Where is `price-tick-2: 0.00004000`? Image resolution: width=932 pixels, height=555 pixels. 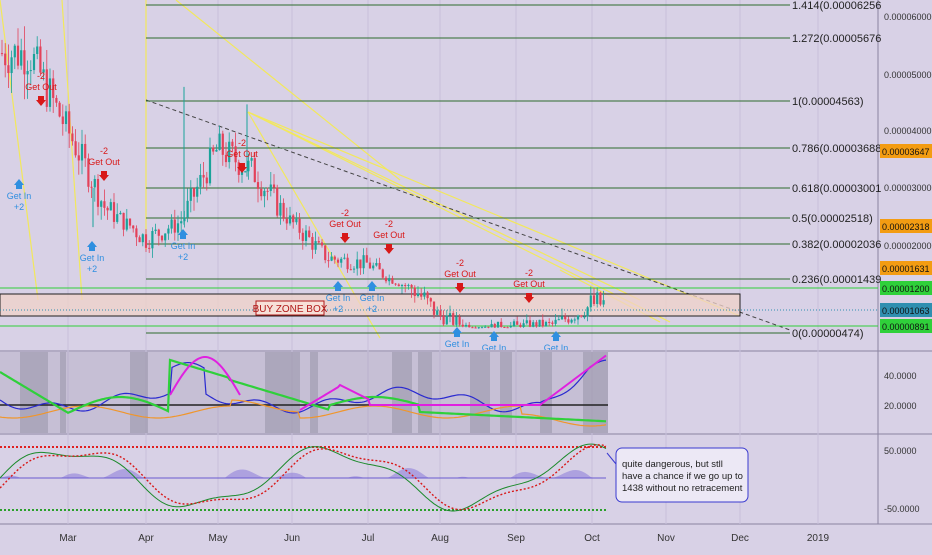 price-tick-2: 0.00004000 is located at coordinates (908, 131).